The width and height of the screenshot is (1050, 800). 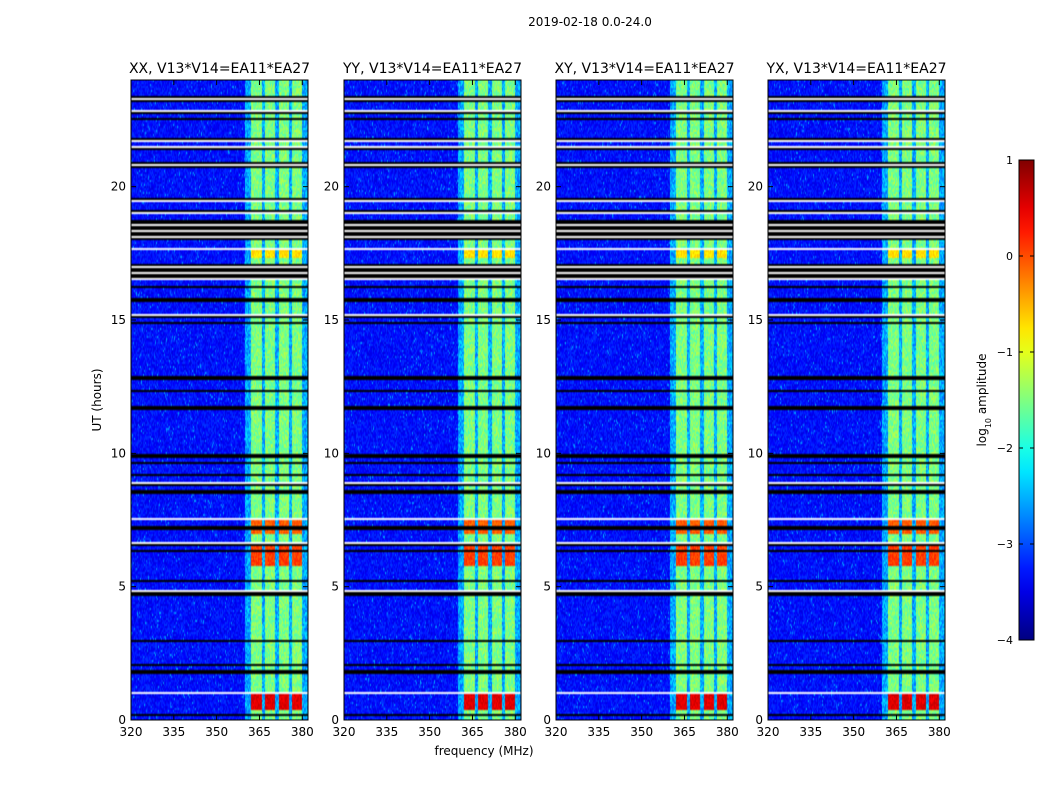 I want to click on y-axis-label: UT (hours), so click(x=97, y=399).